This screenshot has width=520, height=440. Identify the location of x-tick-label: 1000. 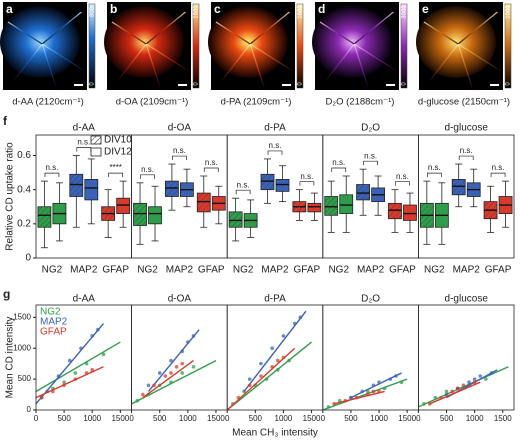
(188, 418).